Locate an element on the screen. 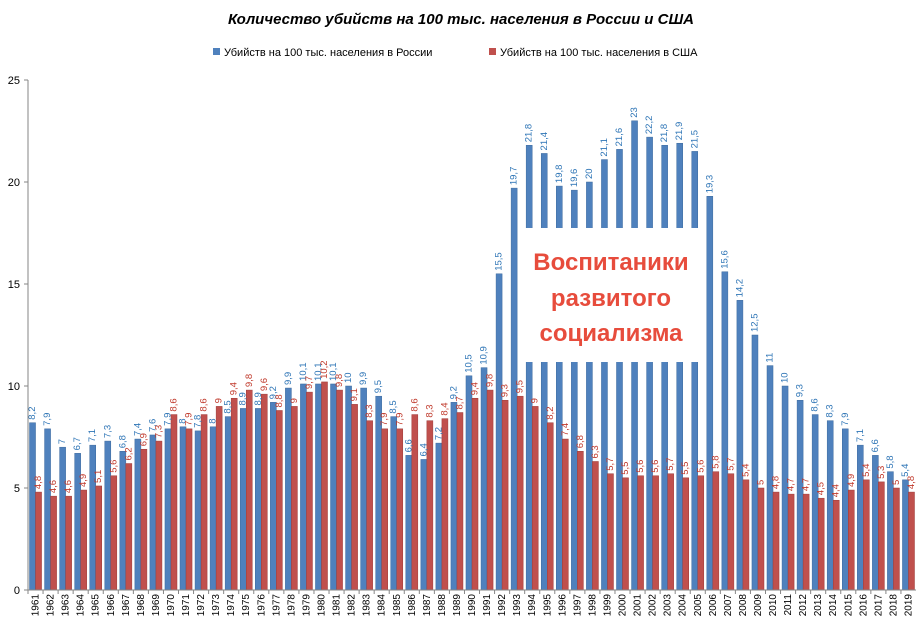 Image resolution: width=922 pixels, height=629 pixels. bar-usa-1998 is located at coordinates (595, 526).